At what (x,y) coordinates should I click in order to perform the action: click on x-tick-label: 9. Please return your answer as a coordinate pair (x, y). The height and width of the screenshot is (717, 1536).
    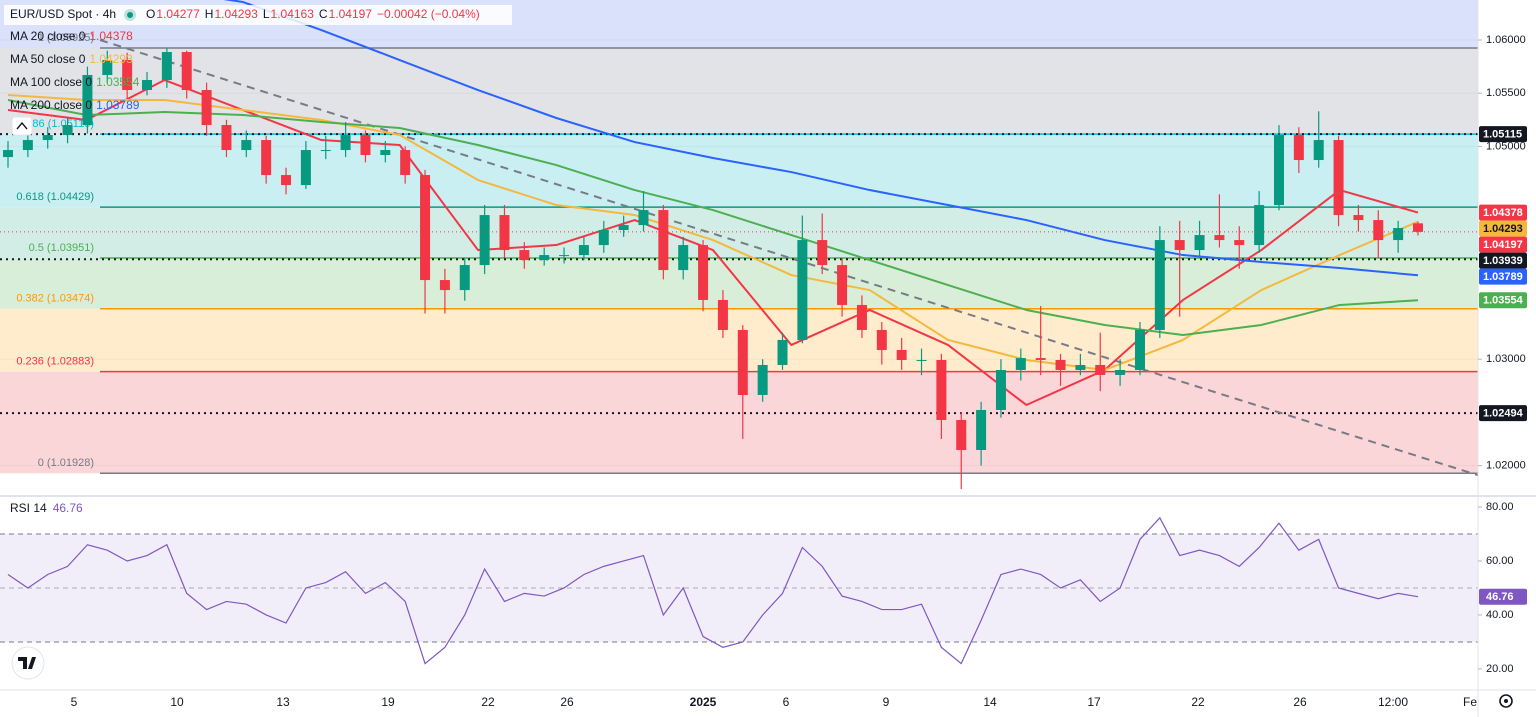
    Looking at the image, I should click on (886, 702).